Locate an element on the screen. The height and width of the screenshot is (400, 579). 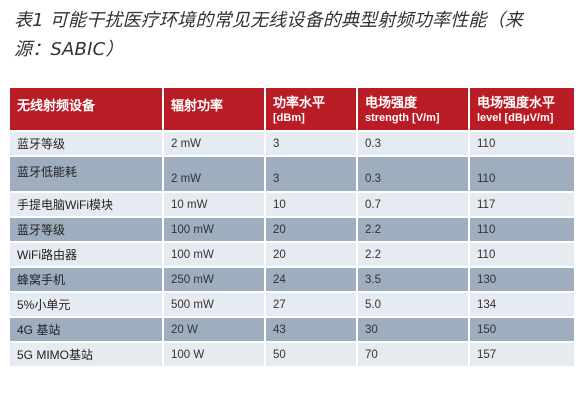
caption-line-1: 表1 可能干扰医疗环境的常见无线设备的典型射频功率性能（来 is located at coordinates (268, 20).